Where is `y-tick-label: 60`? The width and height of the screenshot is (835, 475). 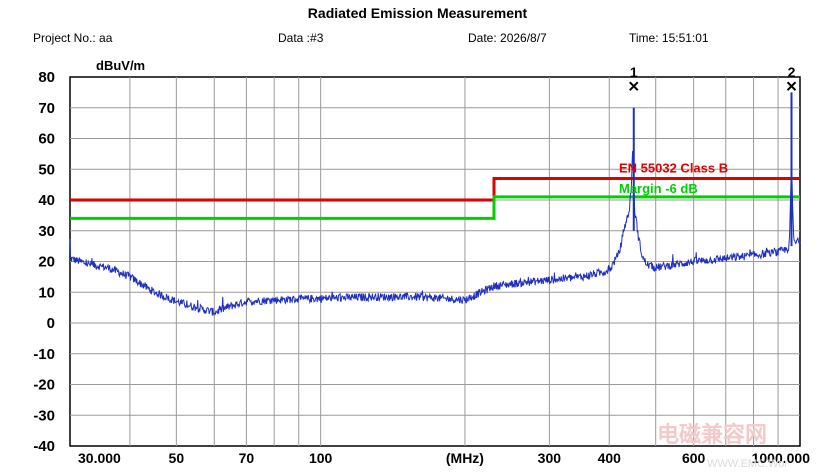 y-tick-label: 60 is located at coordinates (46, 139).